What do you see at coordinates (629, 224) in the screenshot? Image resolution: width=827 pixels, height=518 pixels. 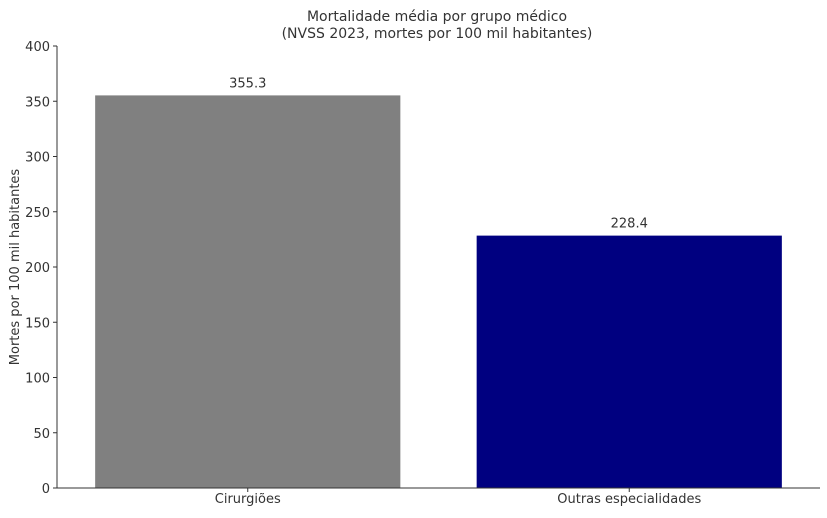 I see `data-label: 228.4` at bounding box center [629, 224].